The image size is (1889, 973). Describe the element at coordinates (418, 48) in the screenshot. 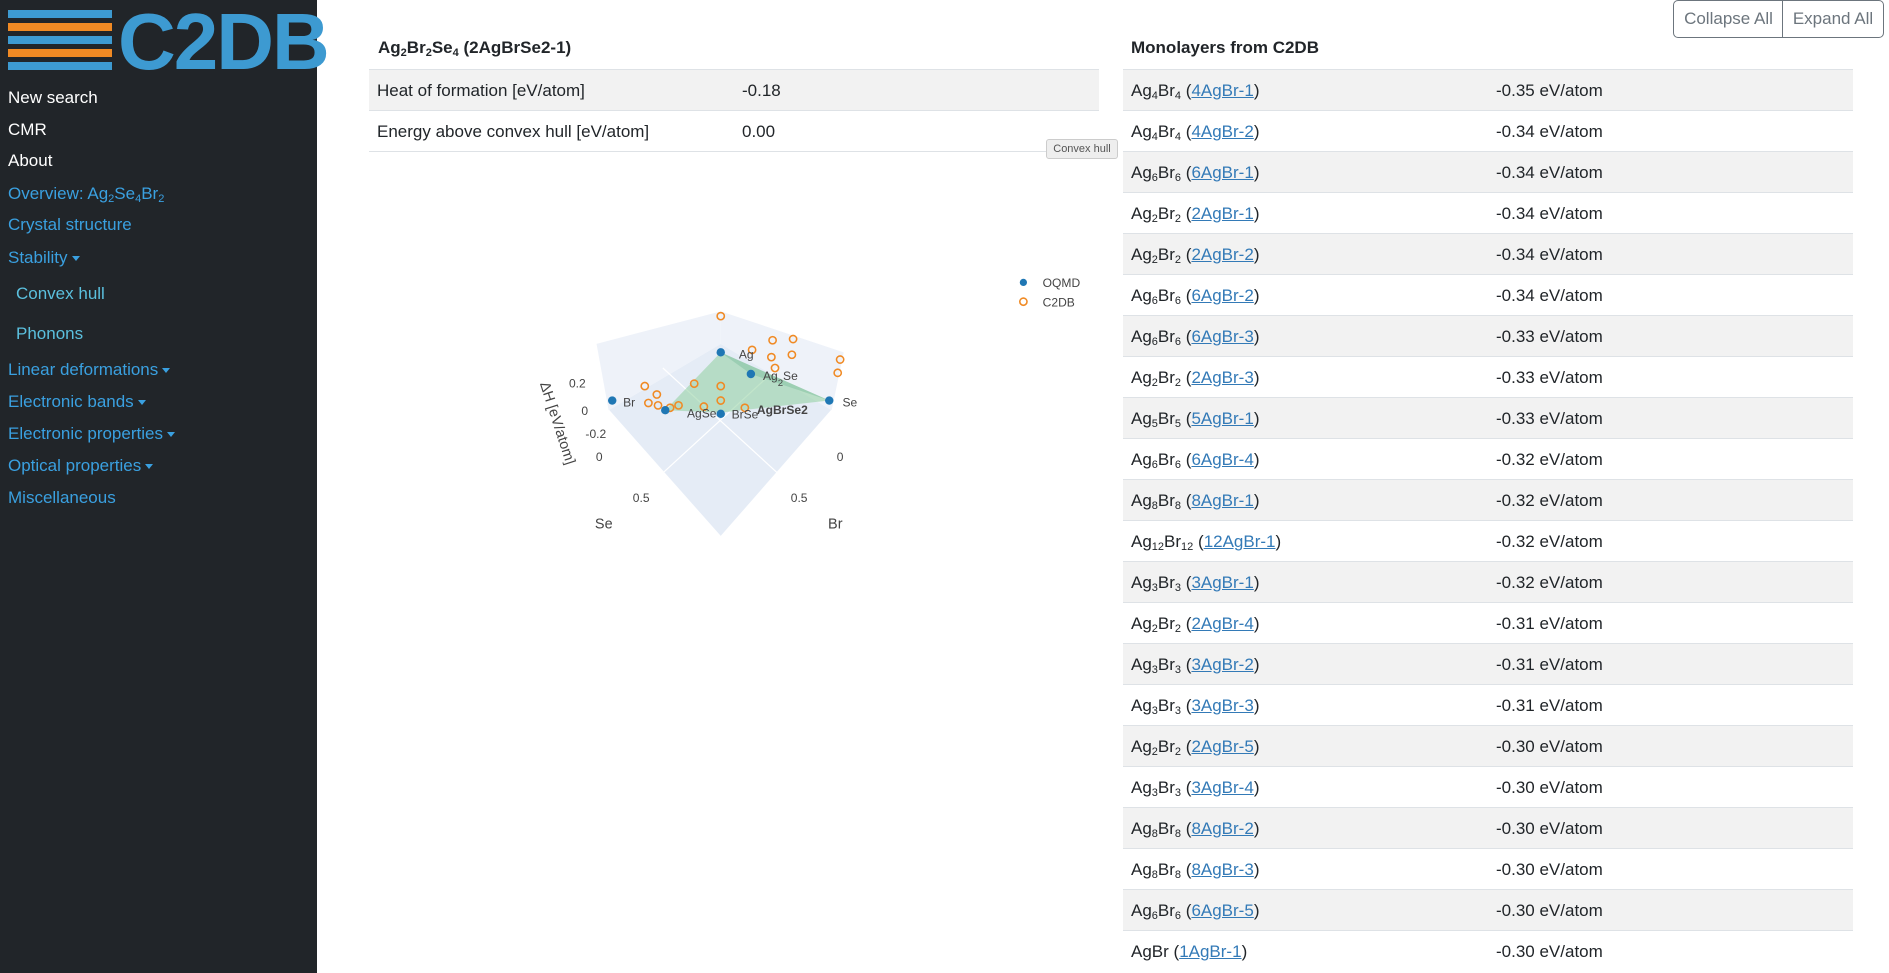

I see `formula: Ag2Br2Se4` at that location.